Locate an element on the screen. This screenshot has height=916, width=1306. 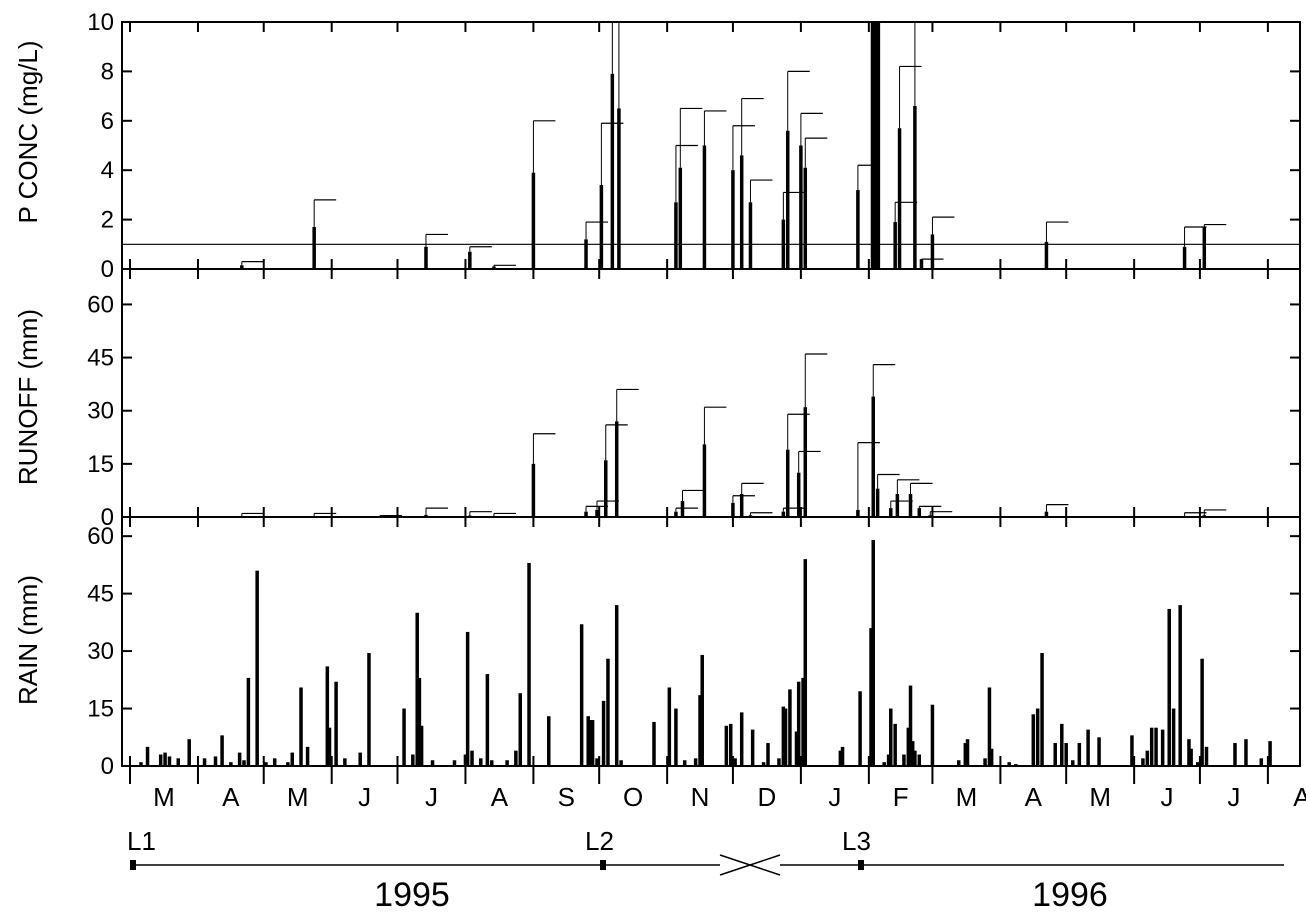
month-label: O is located at coordinates (633, 797).